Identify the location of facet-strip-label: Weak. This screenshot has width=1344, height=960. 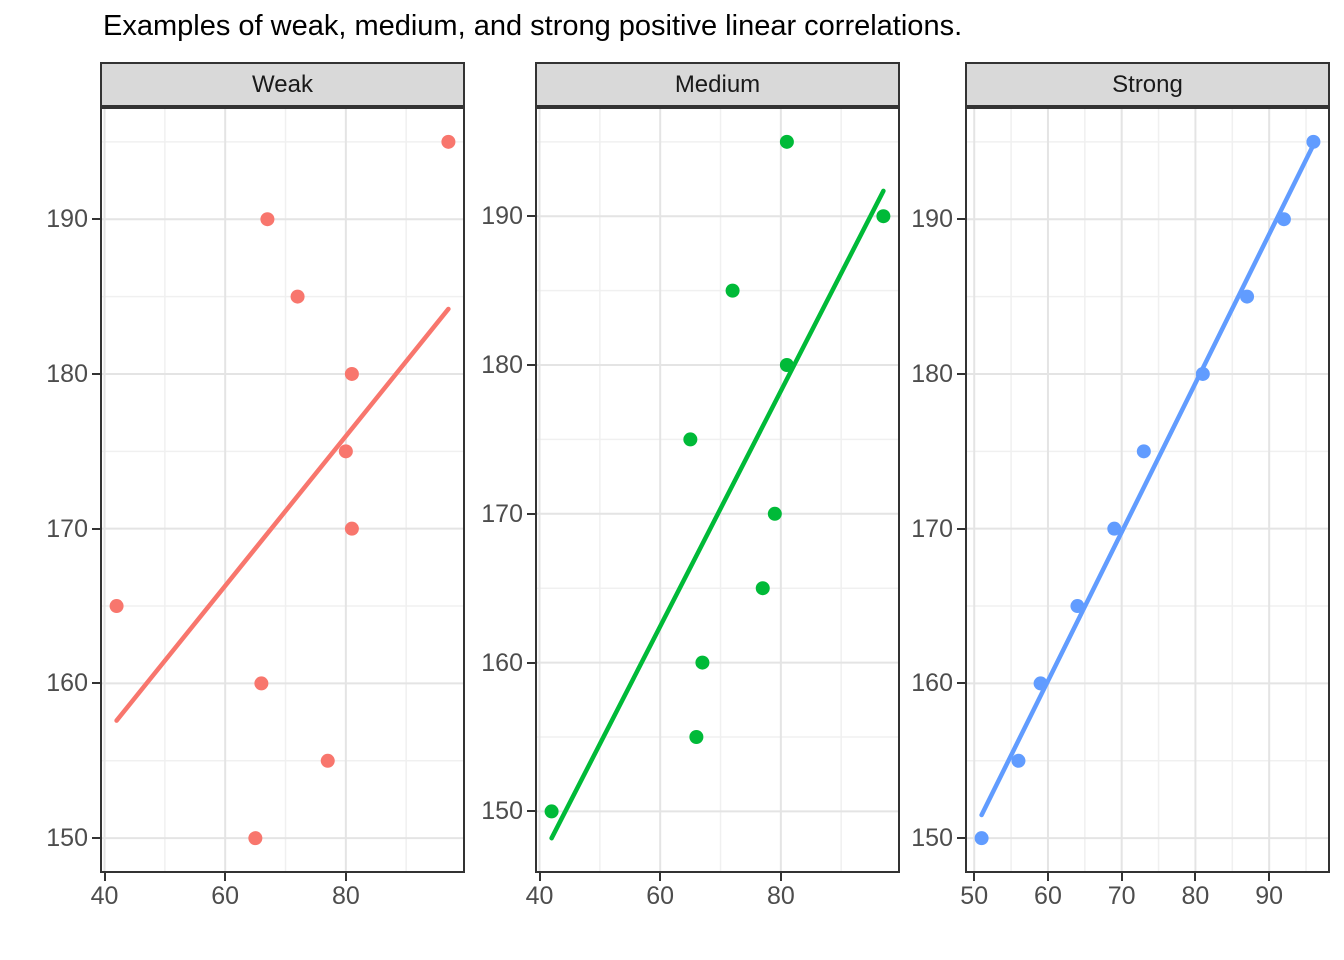
(282, 84).